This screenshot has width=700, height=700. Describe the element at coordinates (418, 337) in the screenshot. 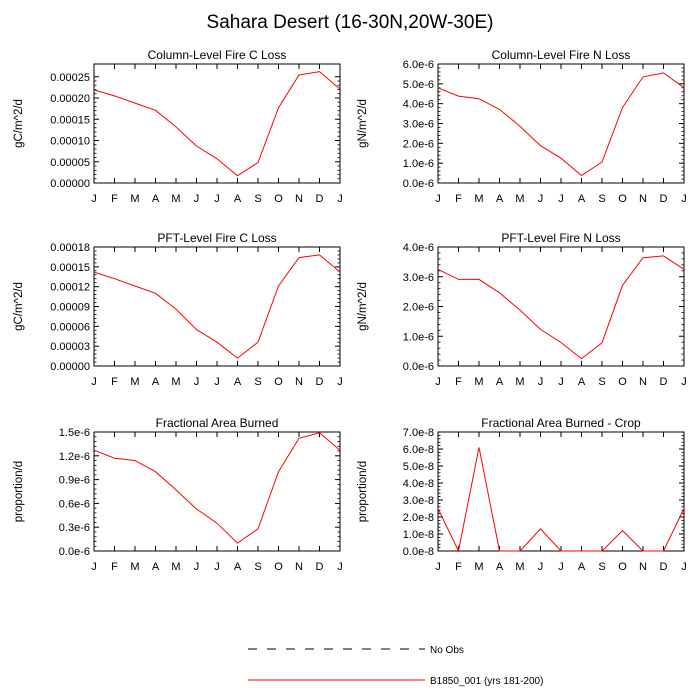

I see `y-tick-label: 1.0e-6` at that location.